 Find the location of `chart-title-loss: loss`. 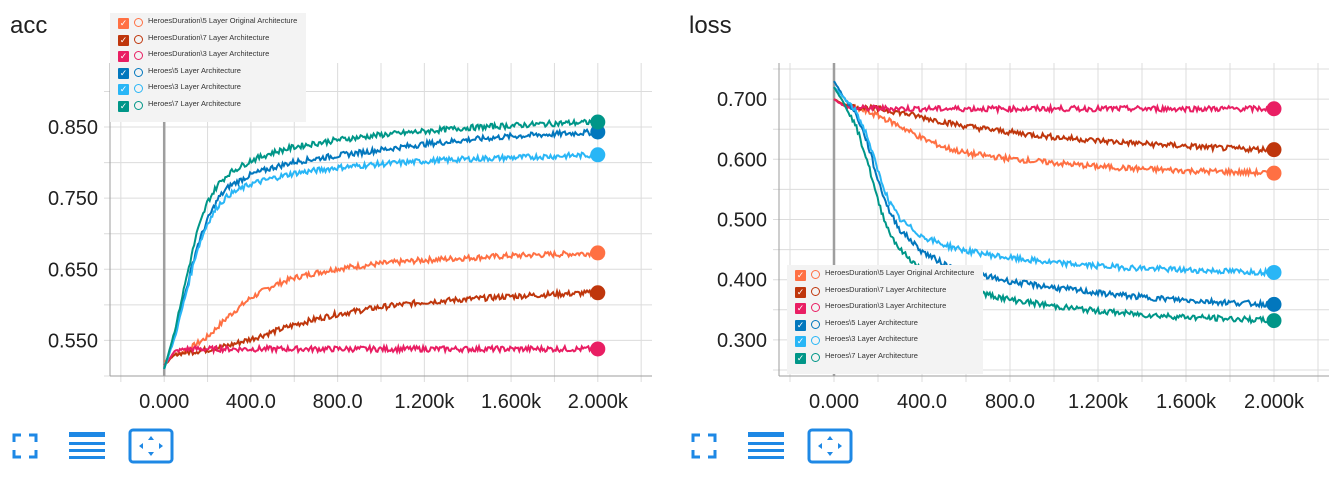

chart-title-loss: loss is located at coordinates (710, 25).